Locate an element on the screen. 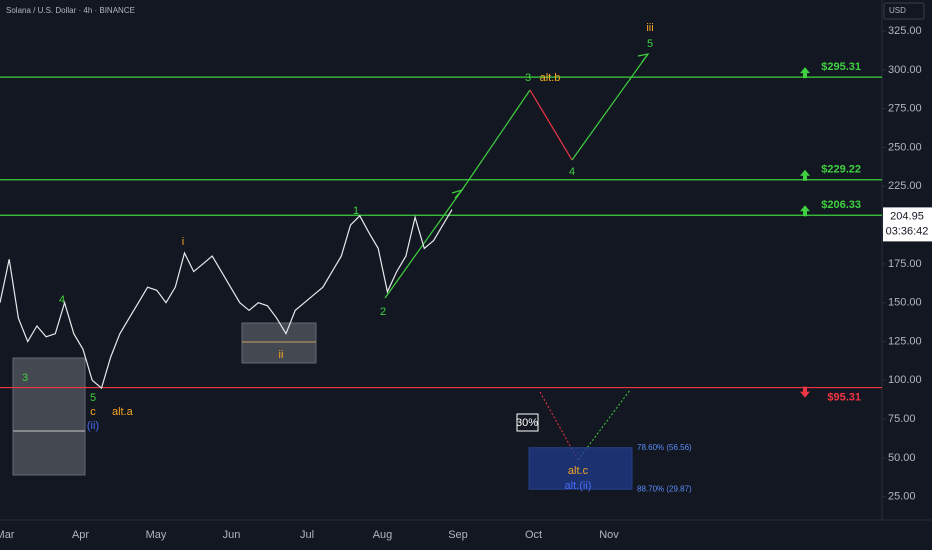  wave-label: 1 is located at coordinates (356, 211).